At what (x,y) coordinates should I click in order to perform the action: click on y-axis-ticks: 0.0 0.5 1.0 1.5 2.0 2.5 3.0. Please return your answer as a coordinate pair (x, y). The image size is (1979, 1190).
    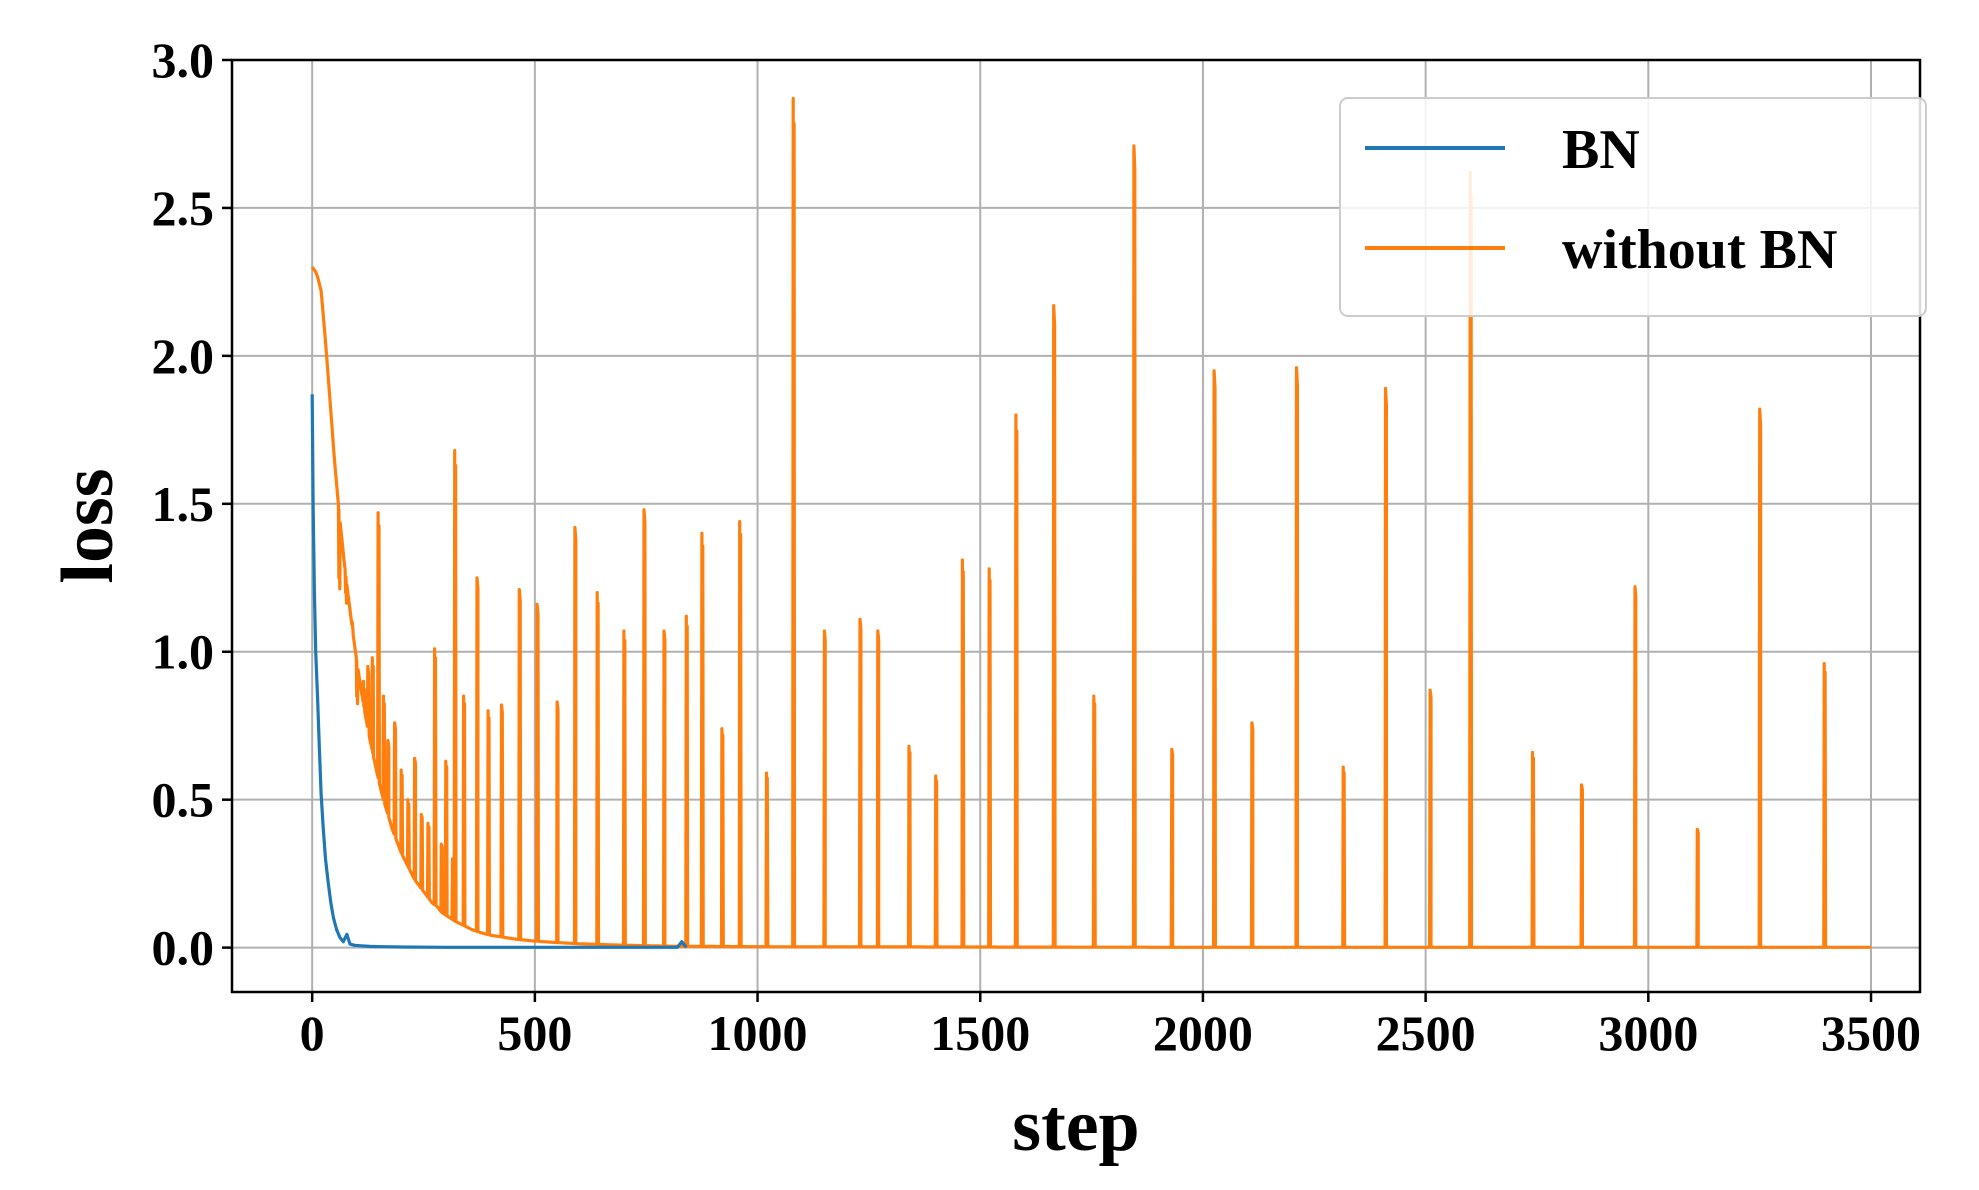
    Looking at the image, I should click on (192, 504).